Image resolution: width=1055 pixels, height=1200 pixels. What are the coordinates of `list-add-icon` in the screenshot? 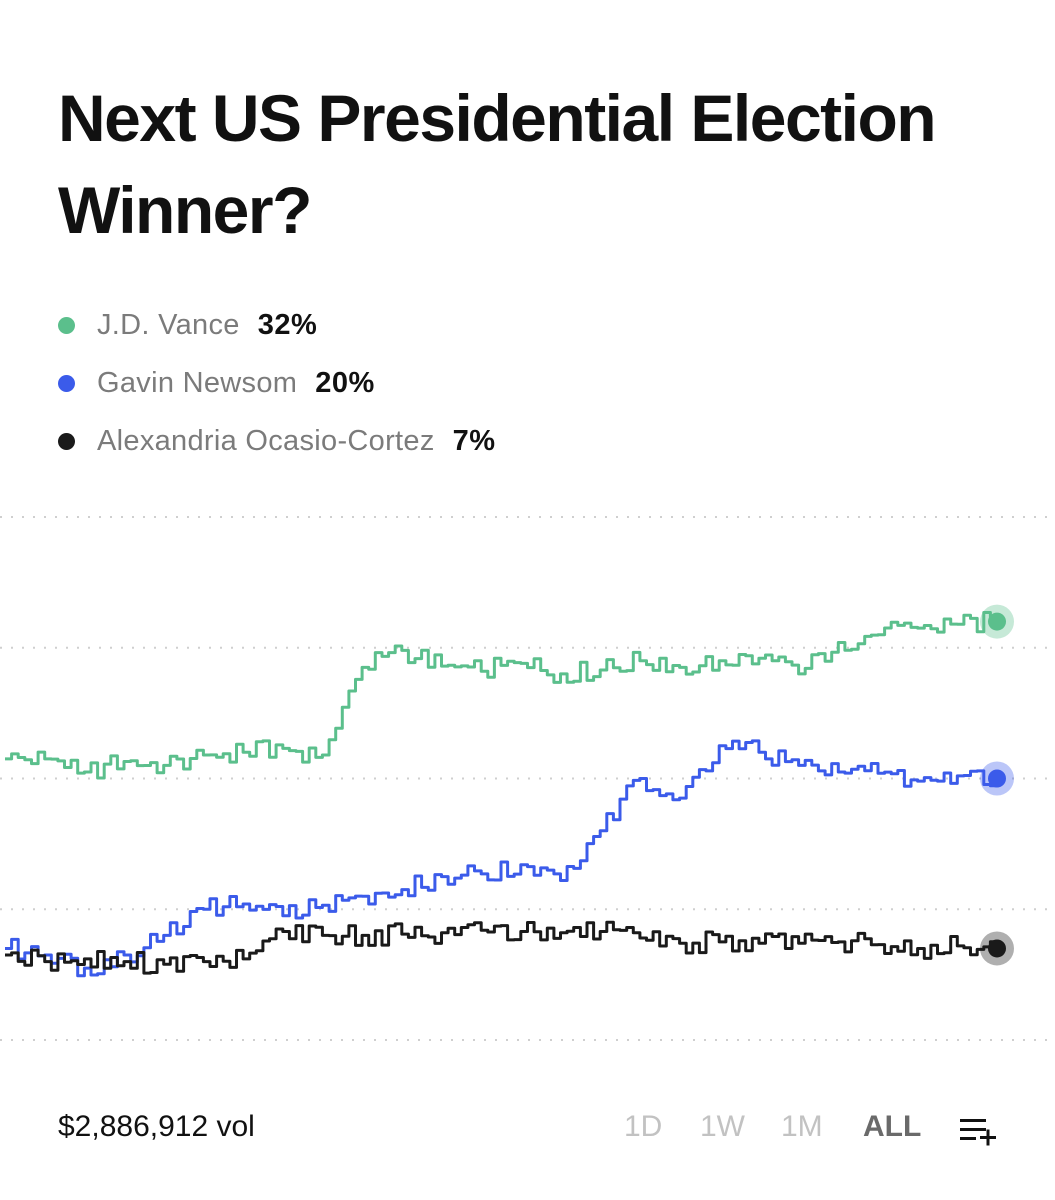 It's located at (979, 1131).